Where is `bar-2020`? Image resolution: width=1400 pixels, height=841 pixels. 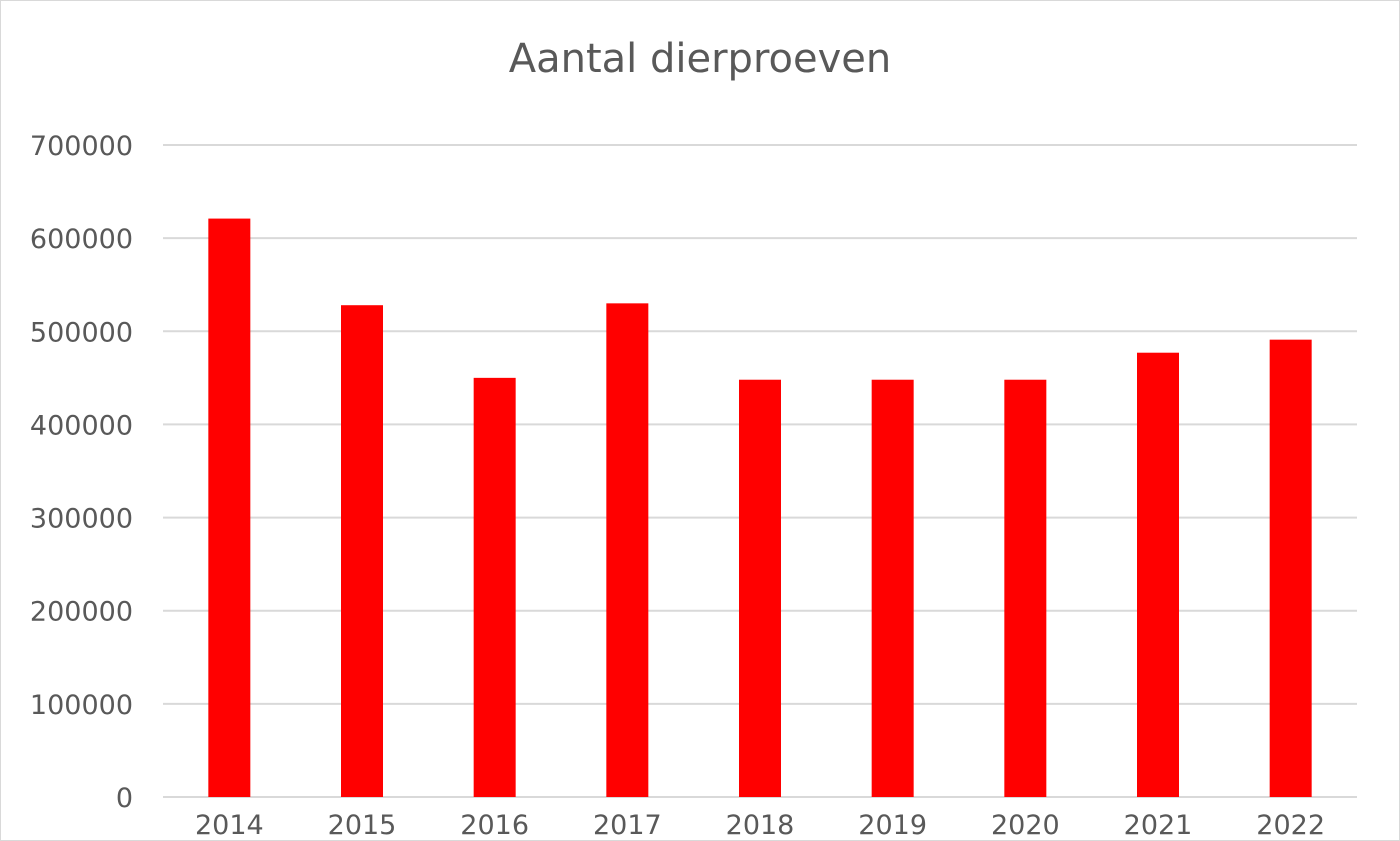
bar-2020 is located at coordinates (1025, 588).